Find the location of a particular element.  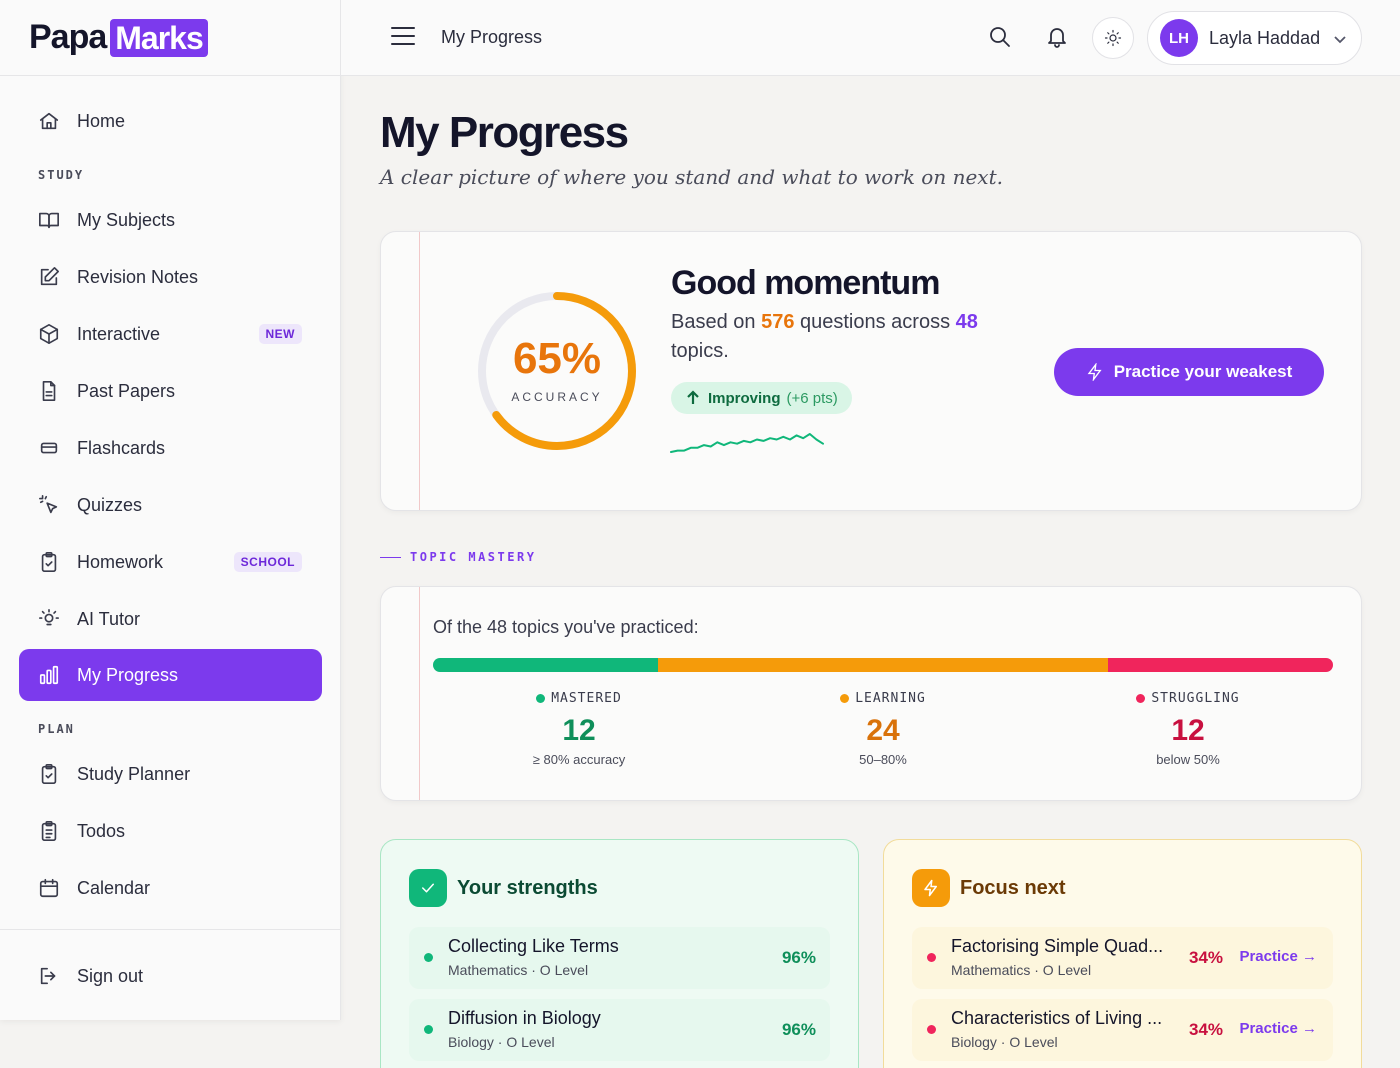

sidebar-item-interactive: Interactive NEW is located at coordinates (170, 334).